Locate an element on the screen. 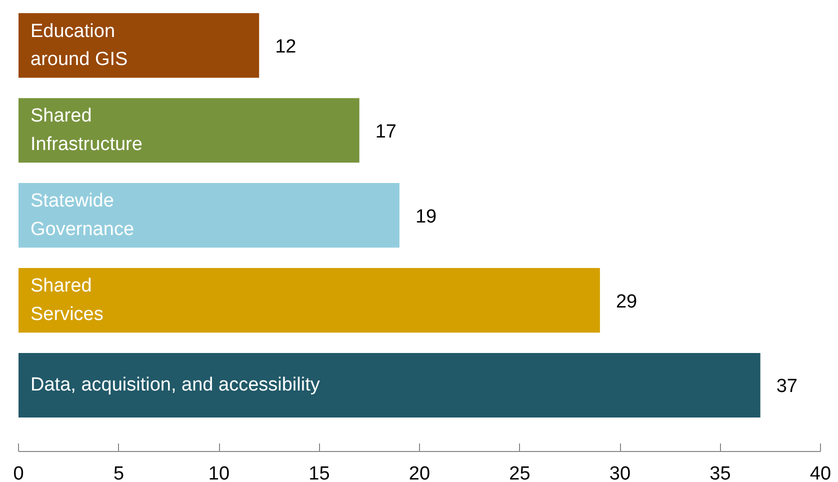  y-tick-label: Shared Services is located at coordinates (67, 300).